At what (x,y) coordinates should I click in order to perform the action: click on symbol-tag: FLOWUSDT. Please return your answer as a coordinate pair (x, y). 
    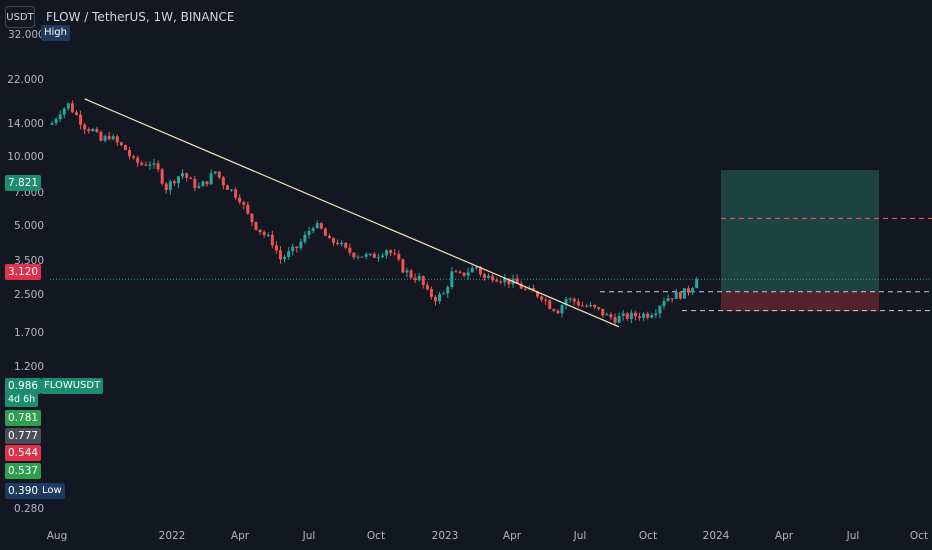
    Looking at the image, I should click on (72, 386).